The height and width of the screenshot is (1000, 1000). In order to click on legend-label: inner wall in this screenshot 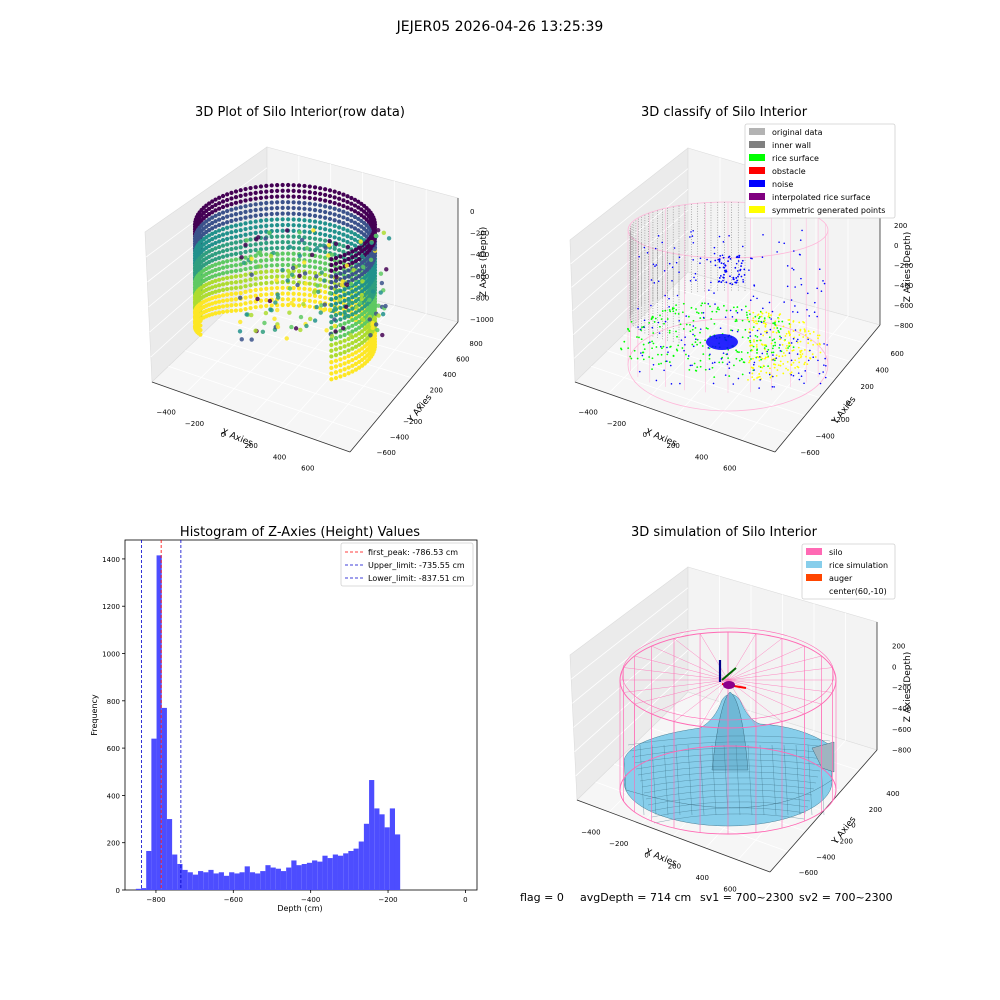, I will do `click(791, 145)`.